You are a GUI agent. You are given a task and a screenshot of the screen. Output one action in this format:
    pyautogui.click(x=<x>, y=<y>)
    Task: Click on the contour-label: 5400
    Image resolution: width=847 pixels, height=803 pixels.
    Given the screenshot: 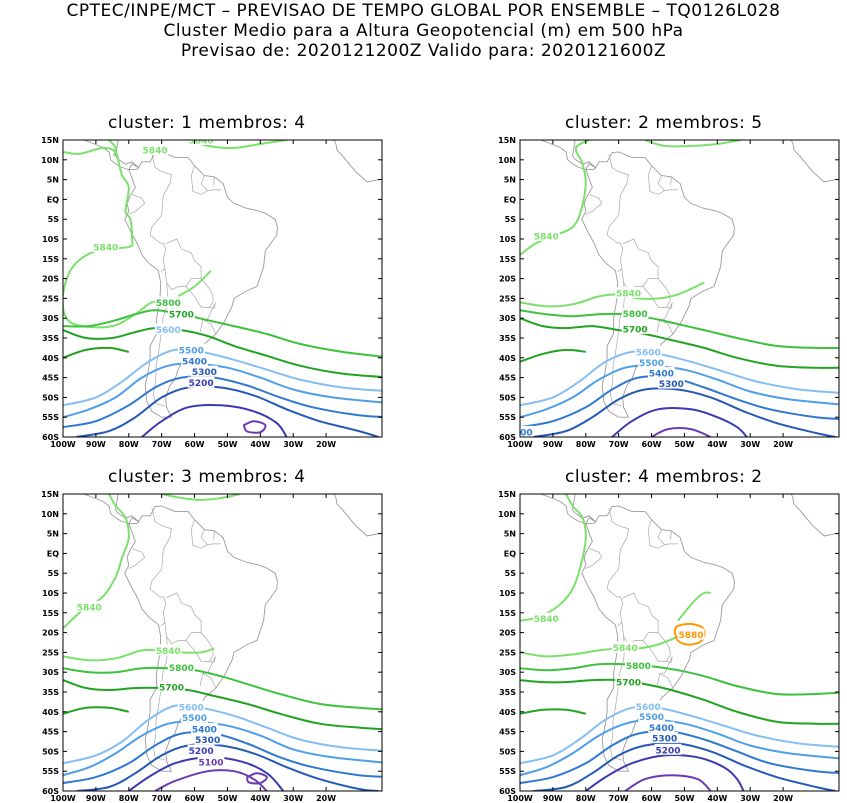 What is the action you would take?
    pyautogui.click(x=204, y=730)
    